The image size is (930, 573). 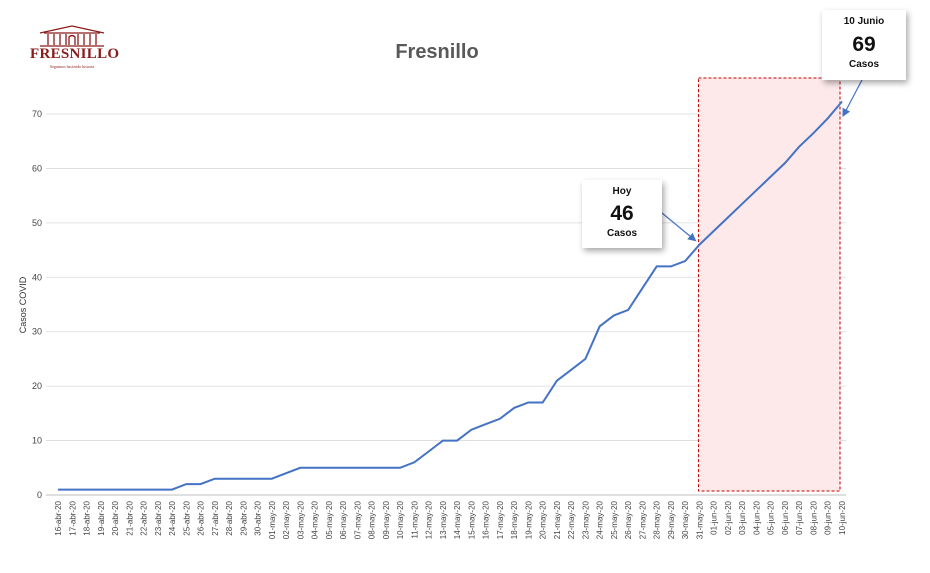 What do you see at coordinates (72, 66) in the screenshot?
I see `logo-tagline: Seguimos haciendo historia` at bounding box center [72, 66].